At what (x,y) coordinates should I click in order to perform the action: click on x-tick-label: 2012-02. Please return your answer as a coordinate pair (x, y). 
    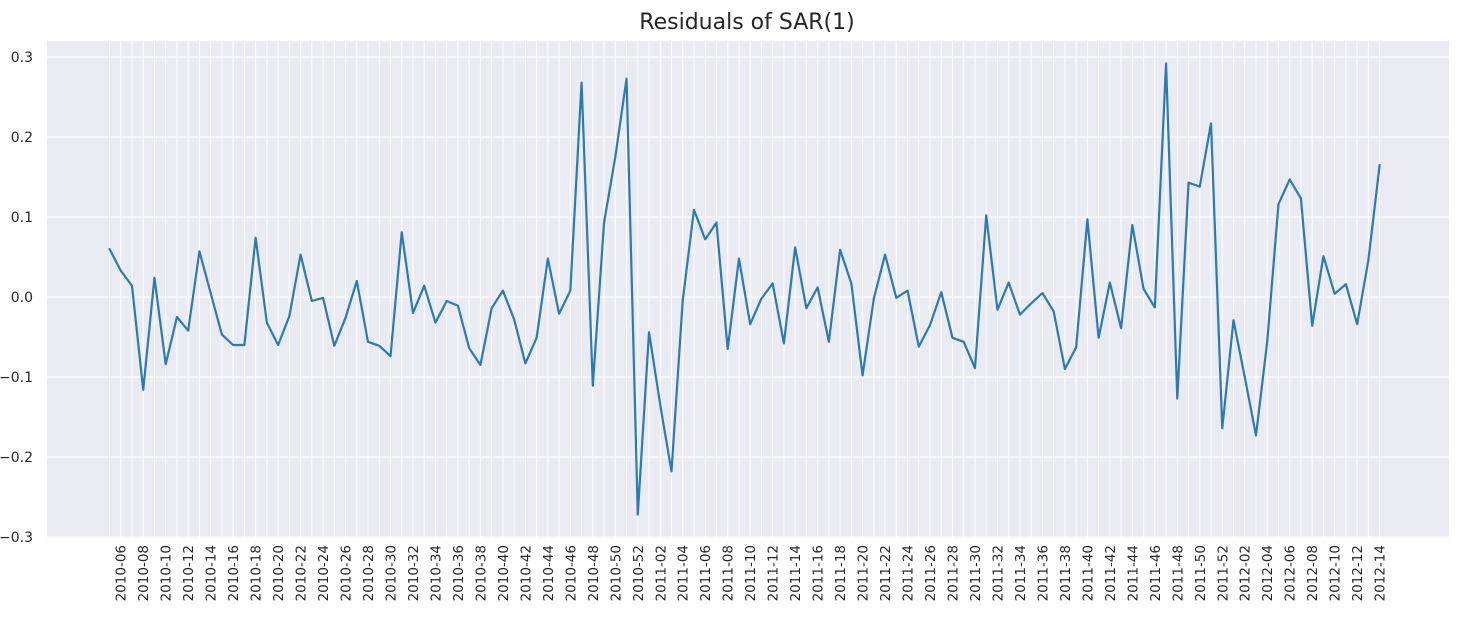
    Looking at the image, I should click on (1246, 573).